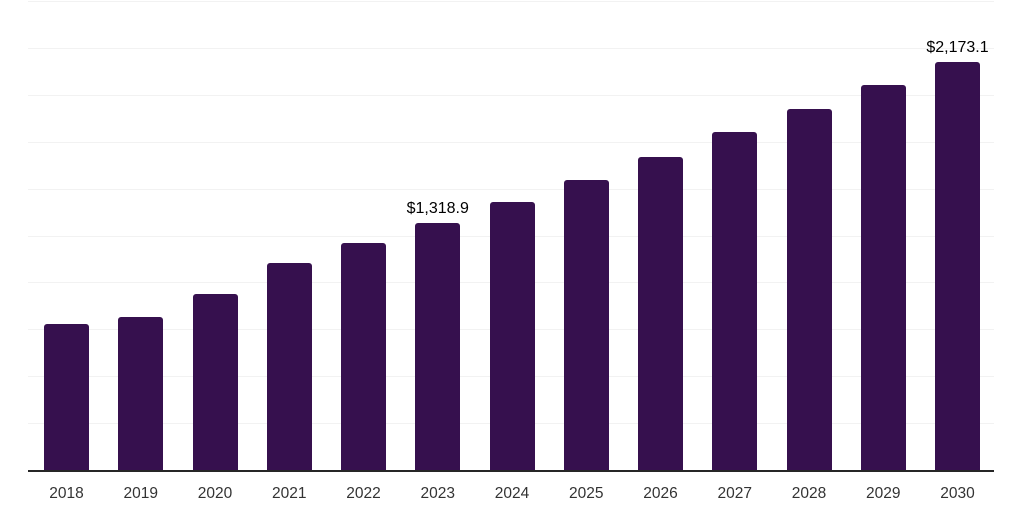 The width and height of the screenshot is (1024, 512). Describe the element at coordinates (511, 471) in the screenshot. I see `x-axis-line` at that location.